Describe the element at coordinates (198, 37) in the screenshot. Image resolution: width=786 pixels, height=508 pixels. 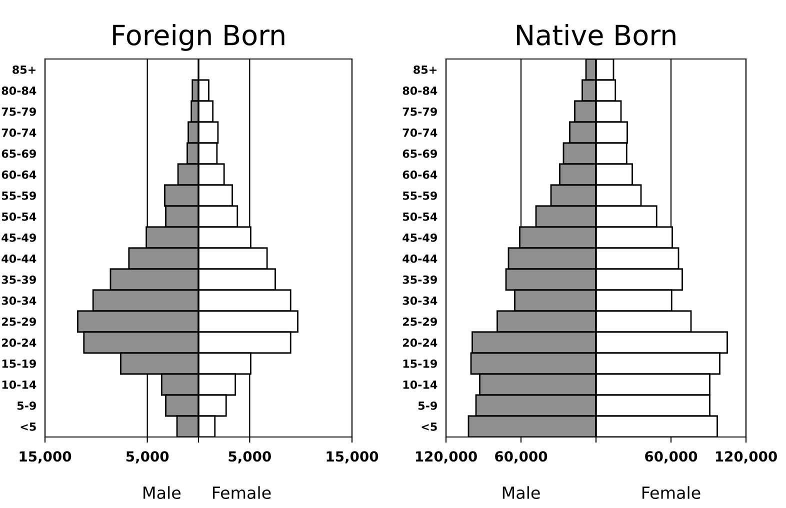
I see `chart-title: Foreign Born` at that location.